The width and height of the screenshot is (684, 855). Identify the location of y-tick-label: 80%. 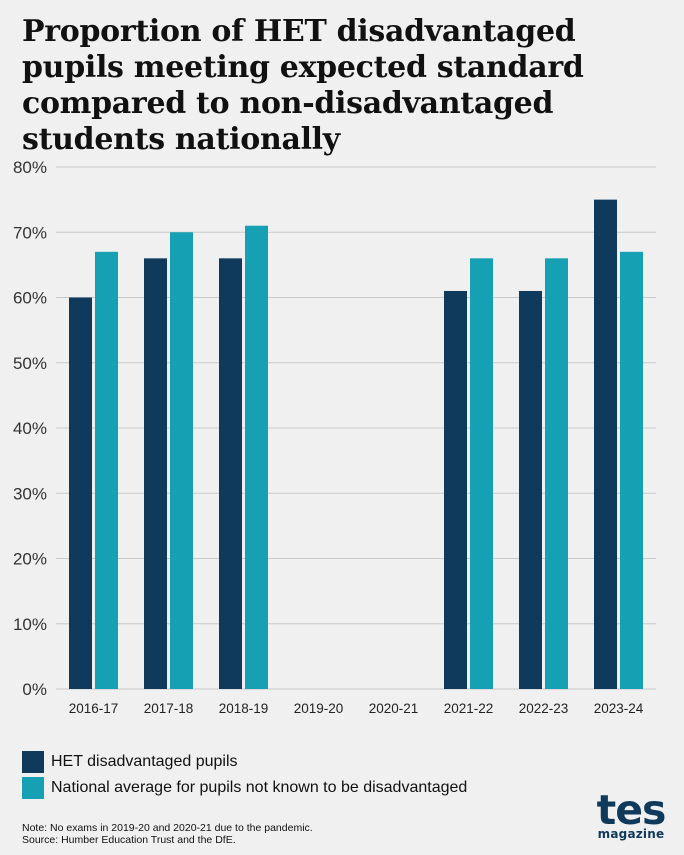
(30, 167).